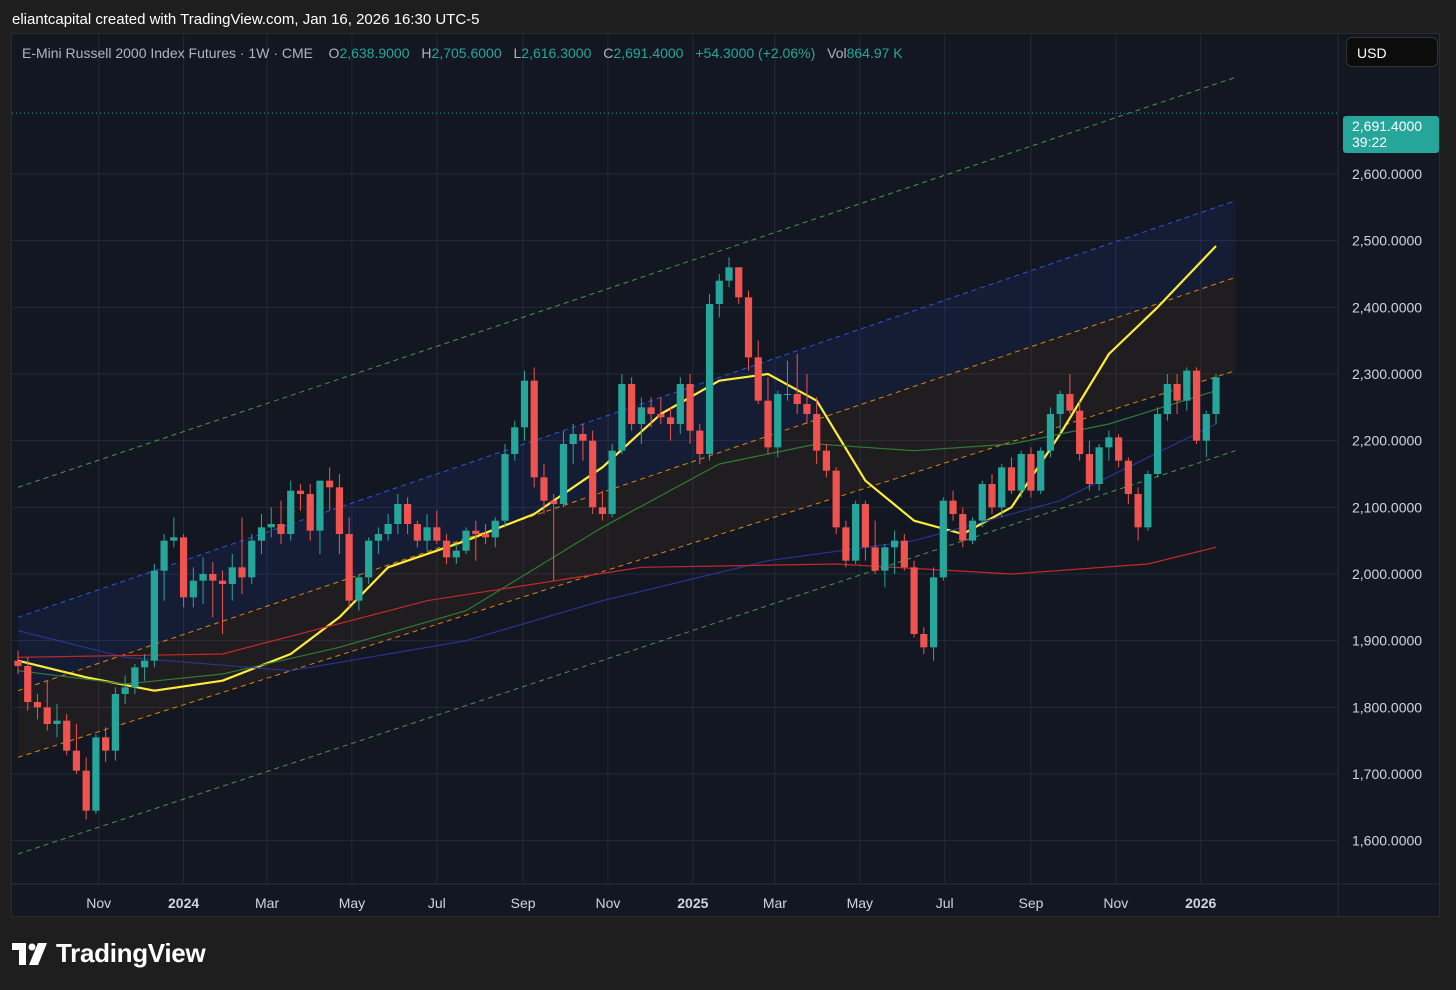 This screenshot has width=1456, height=990. What do you see at coordinates (775, 903) in the screenshot?
I see `time-tick-label: Mar` at bounding box center [775, 903].